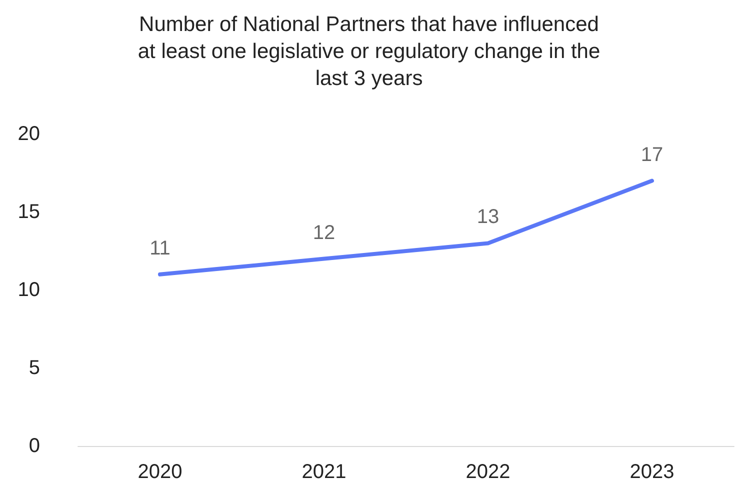 Image resolution: width=738 pixels, height=493 pixels. I want to click on y-tick-label: 10, so click(29, 290).